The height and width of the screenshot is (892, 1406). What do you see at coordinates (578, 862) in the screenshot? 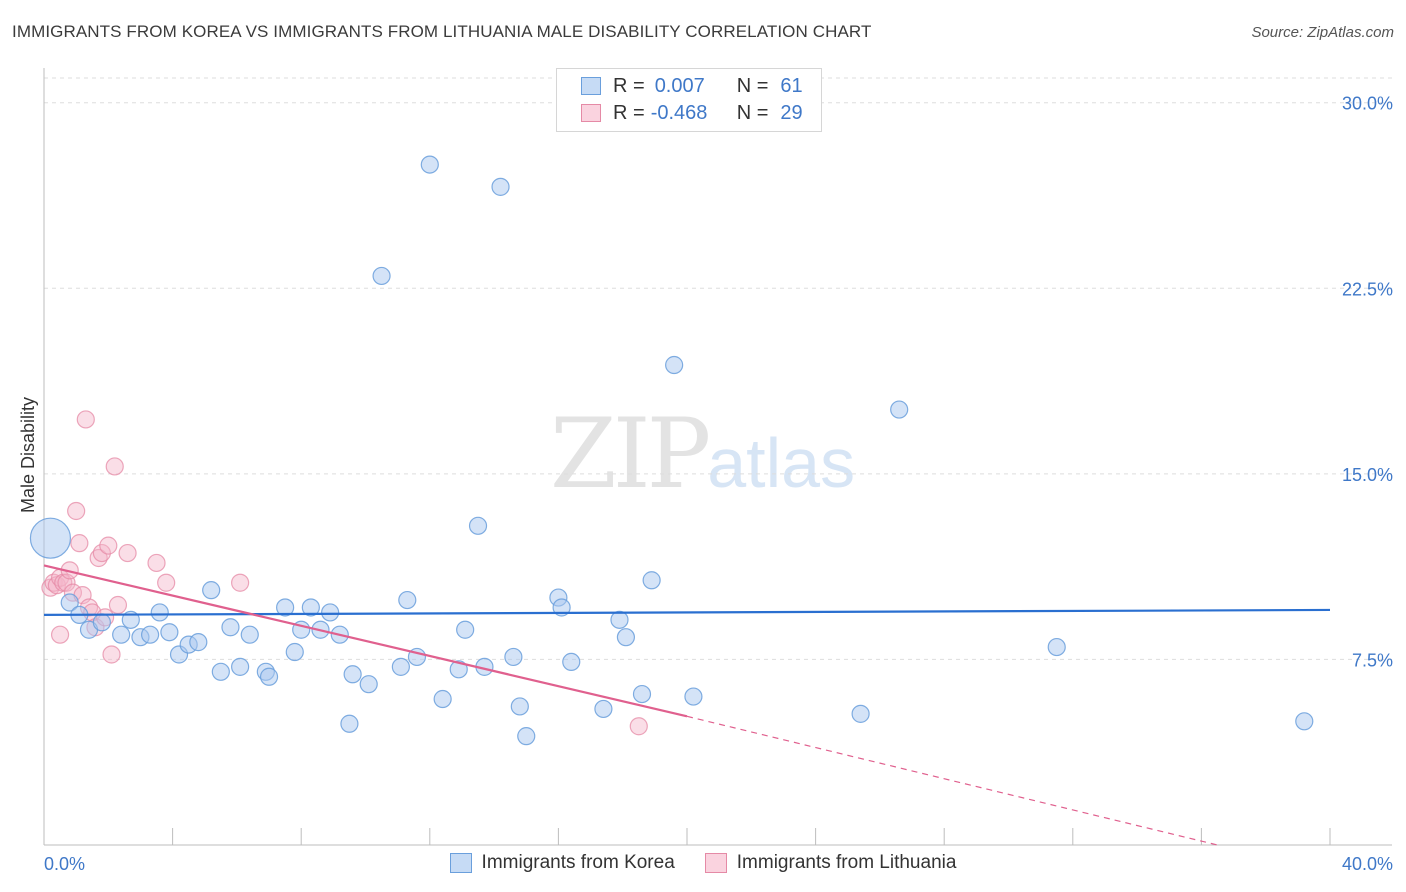
I see `series-label-korea: Immigrants from Korea` at bounding box center [578, 862].